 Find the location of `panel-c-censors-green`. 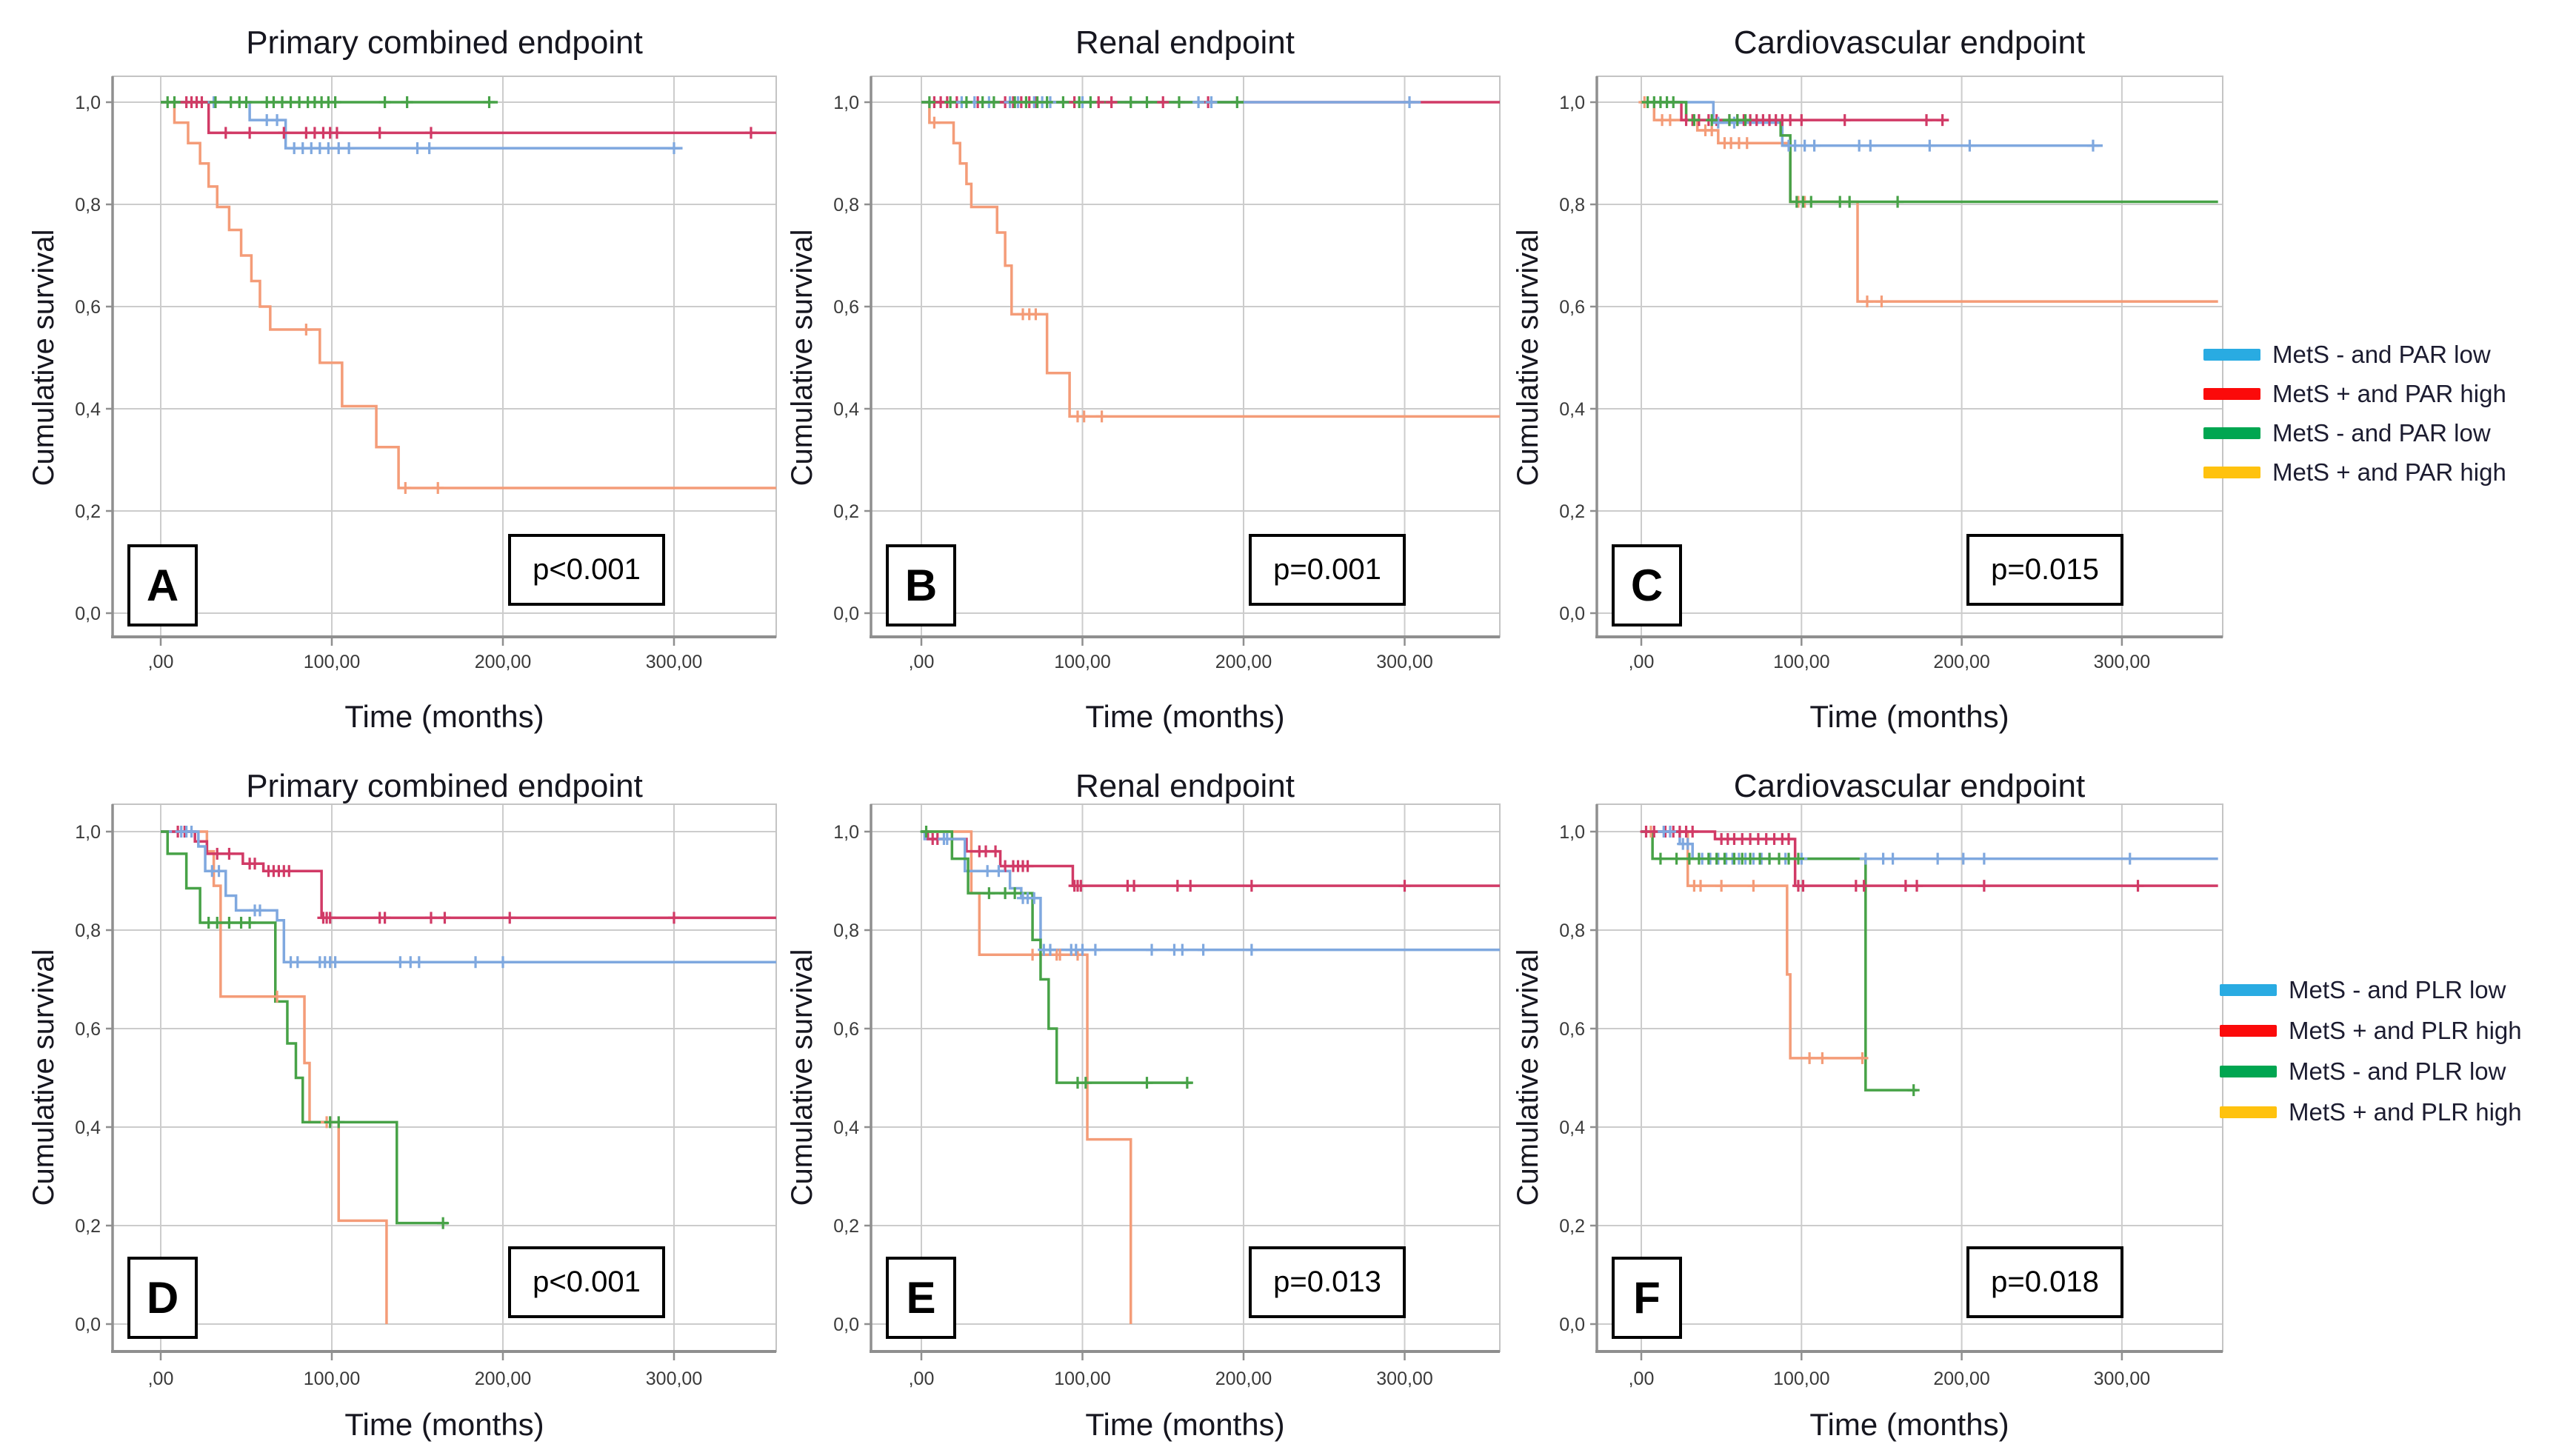

panel-c-censors-green is located at coordinates (1772, 152).